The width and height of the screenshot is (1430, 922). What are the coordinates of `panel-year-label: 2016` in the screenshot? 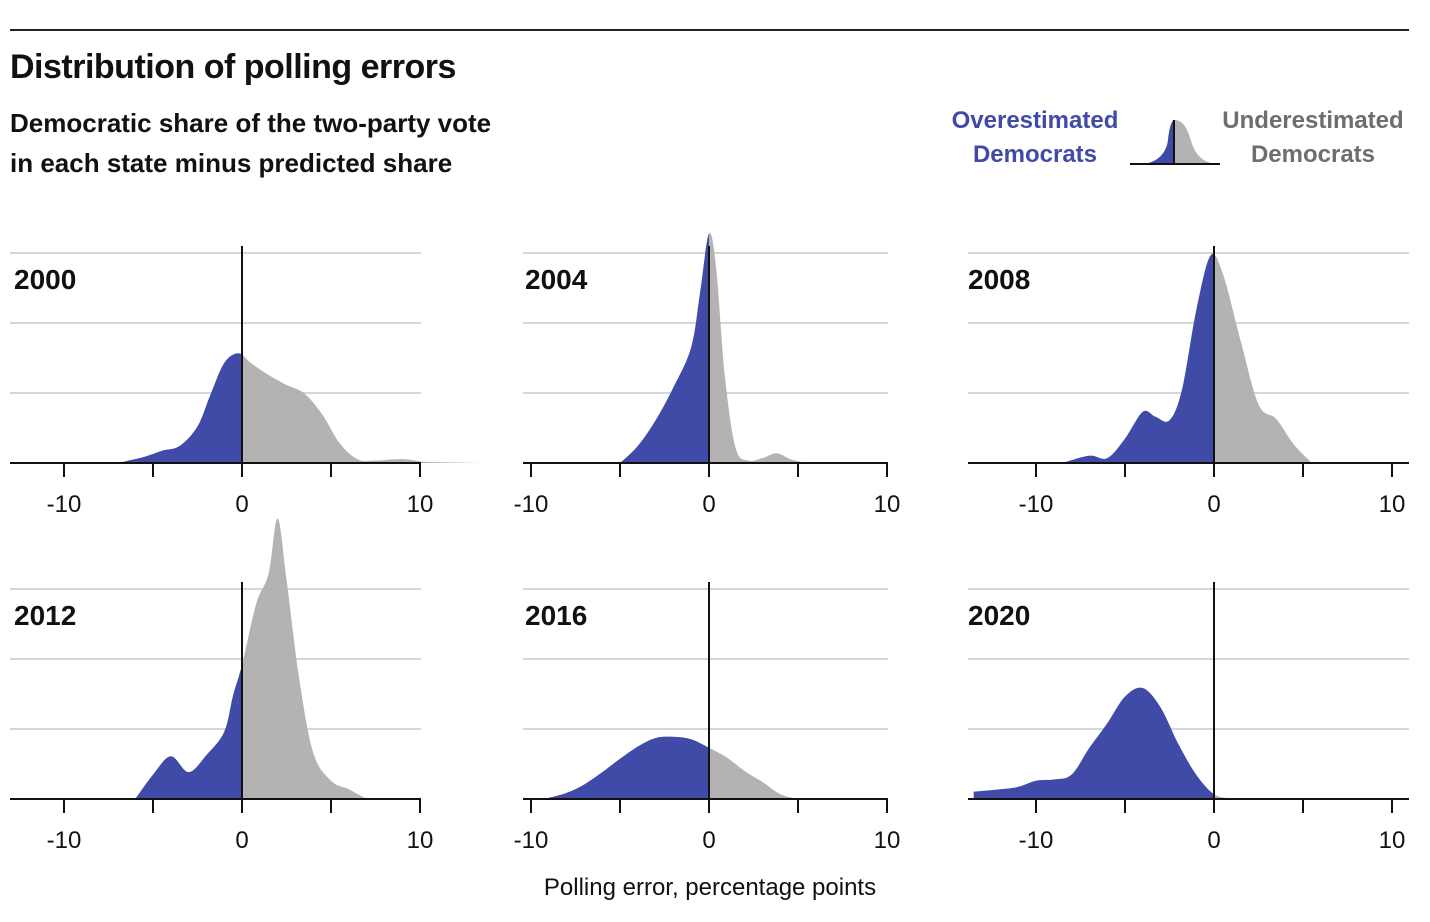 It's located at (556, 615).